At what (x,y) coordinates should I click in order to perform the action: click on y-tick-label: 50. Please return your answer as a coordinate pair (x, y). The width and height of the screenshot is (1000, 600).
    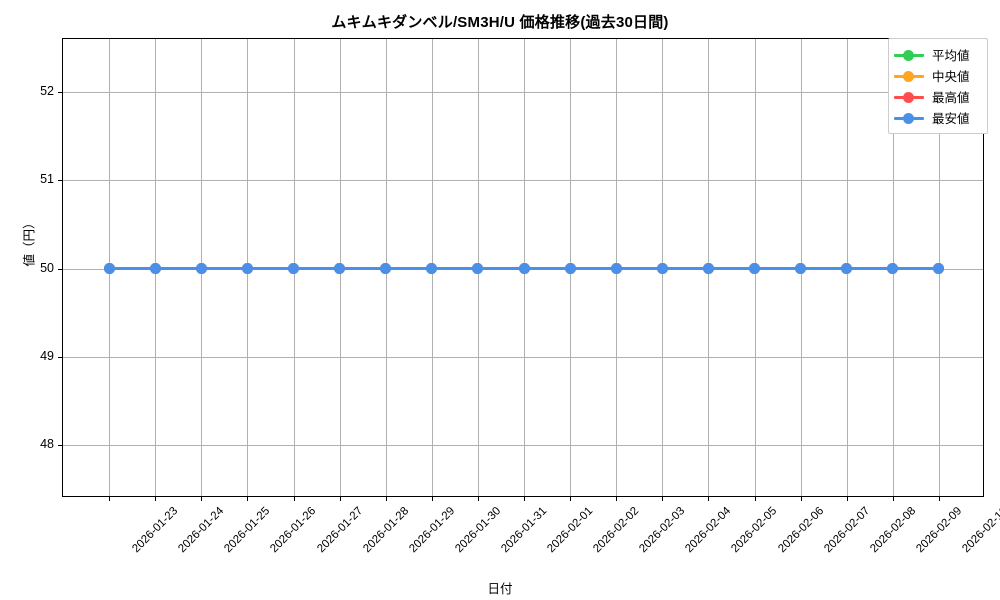
    Looking at the image, I should click on (47, 267).